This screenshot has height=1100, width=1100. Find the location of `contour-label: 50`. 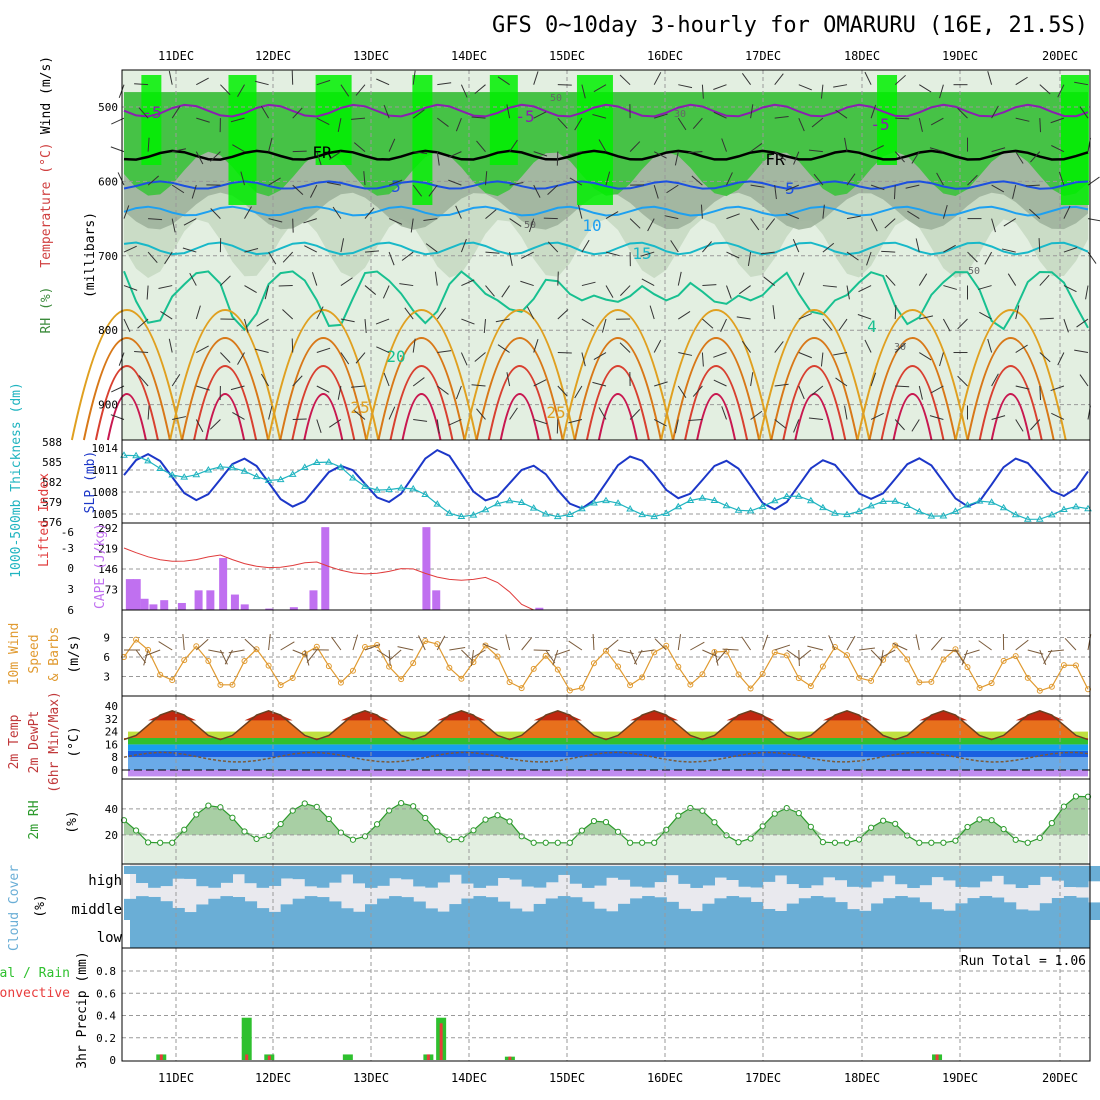

contour-label: 50 is located at coordinates (530, 225).